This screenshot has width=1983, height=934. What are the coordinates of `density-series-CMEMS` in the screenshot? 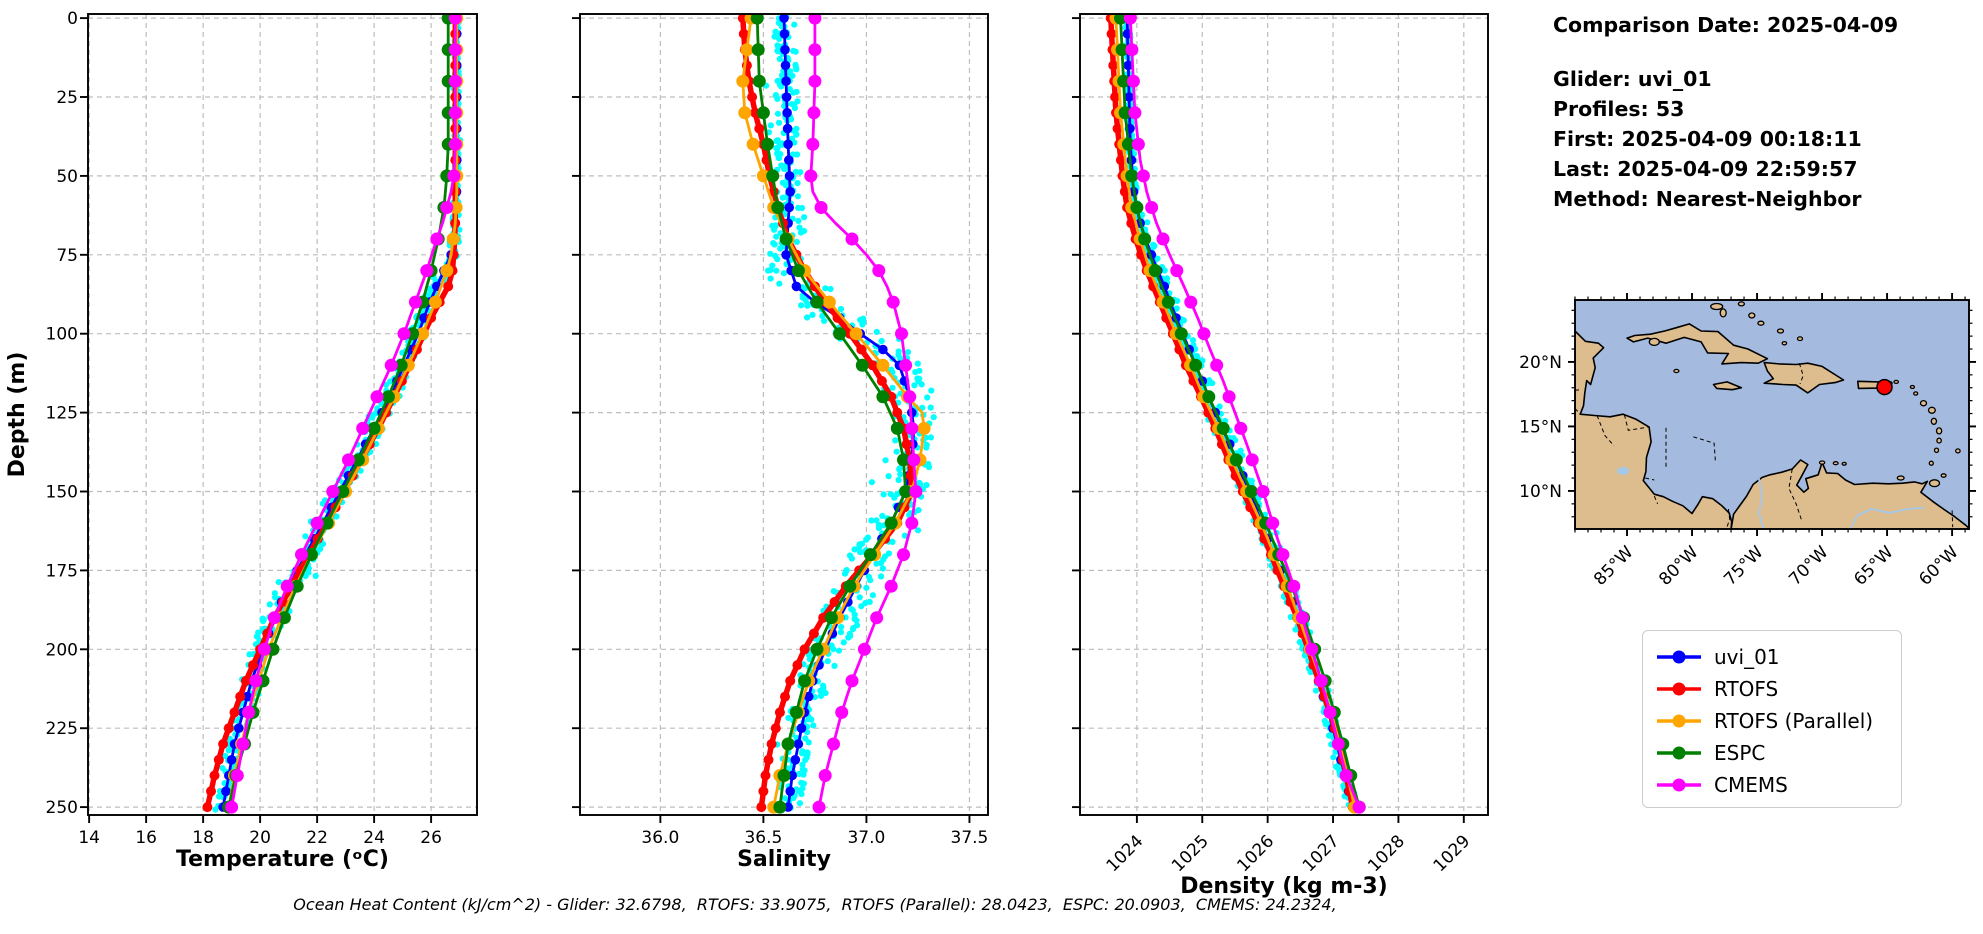 It's located at (1244, 414).